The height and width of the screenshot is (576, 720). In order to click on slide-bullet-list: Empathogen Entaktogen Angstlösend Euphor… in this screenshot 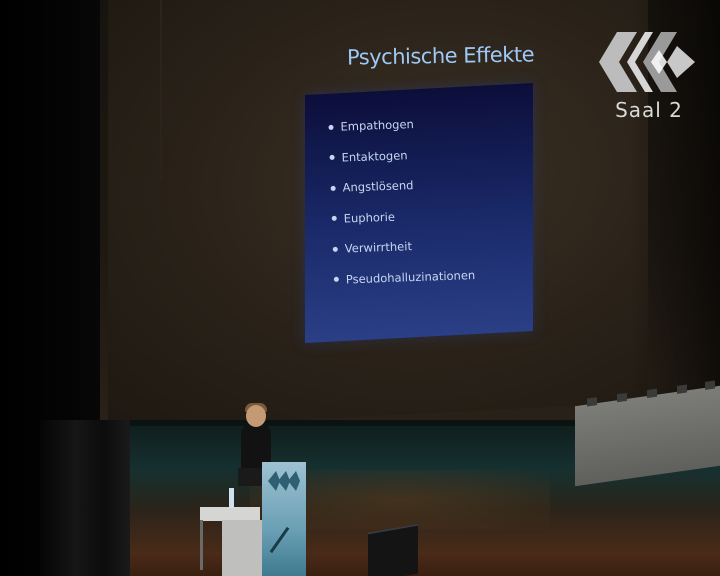, I will do `click(402, 201)`.